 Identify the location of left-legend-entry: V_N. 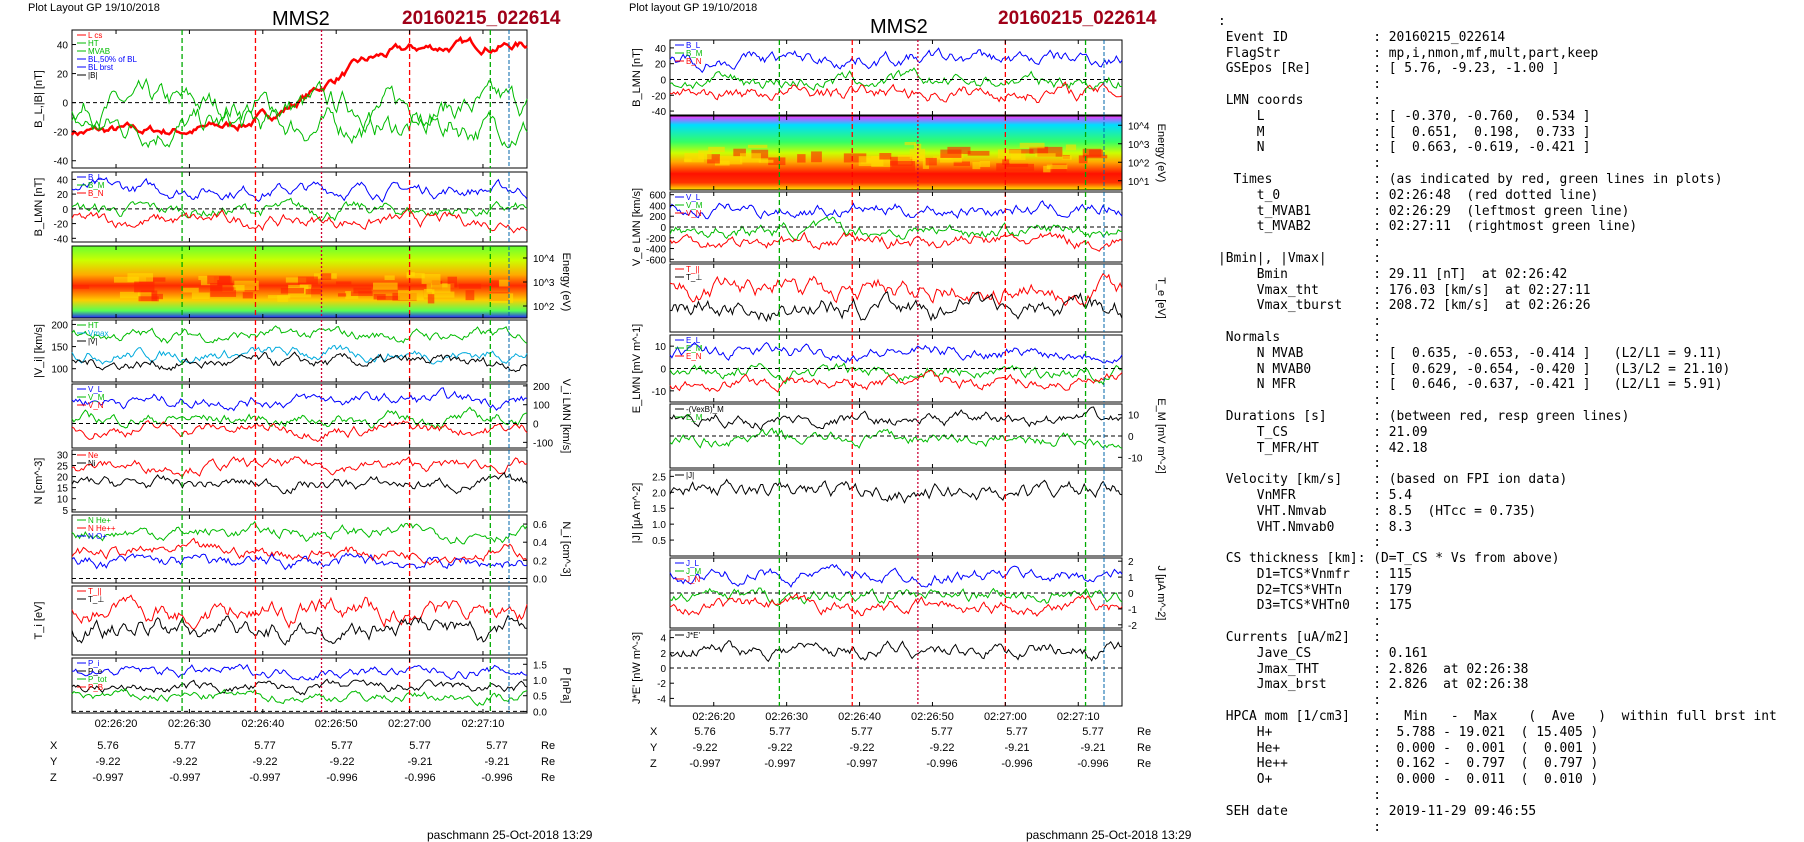
(96, 405).